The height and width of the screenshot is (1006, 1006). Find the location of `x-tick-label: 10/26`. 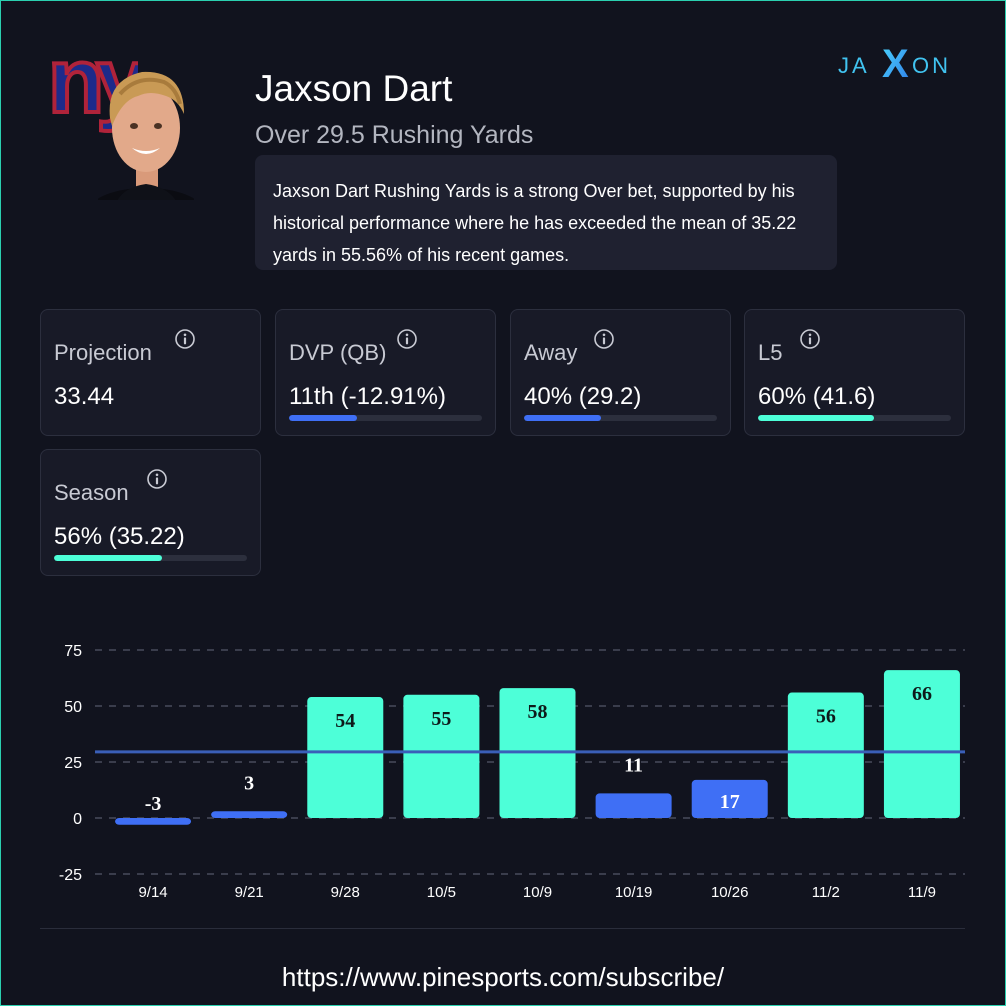

x-tick-label: 10/26 is located at coordinates (730, 892).